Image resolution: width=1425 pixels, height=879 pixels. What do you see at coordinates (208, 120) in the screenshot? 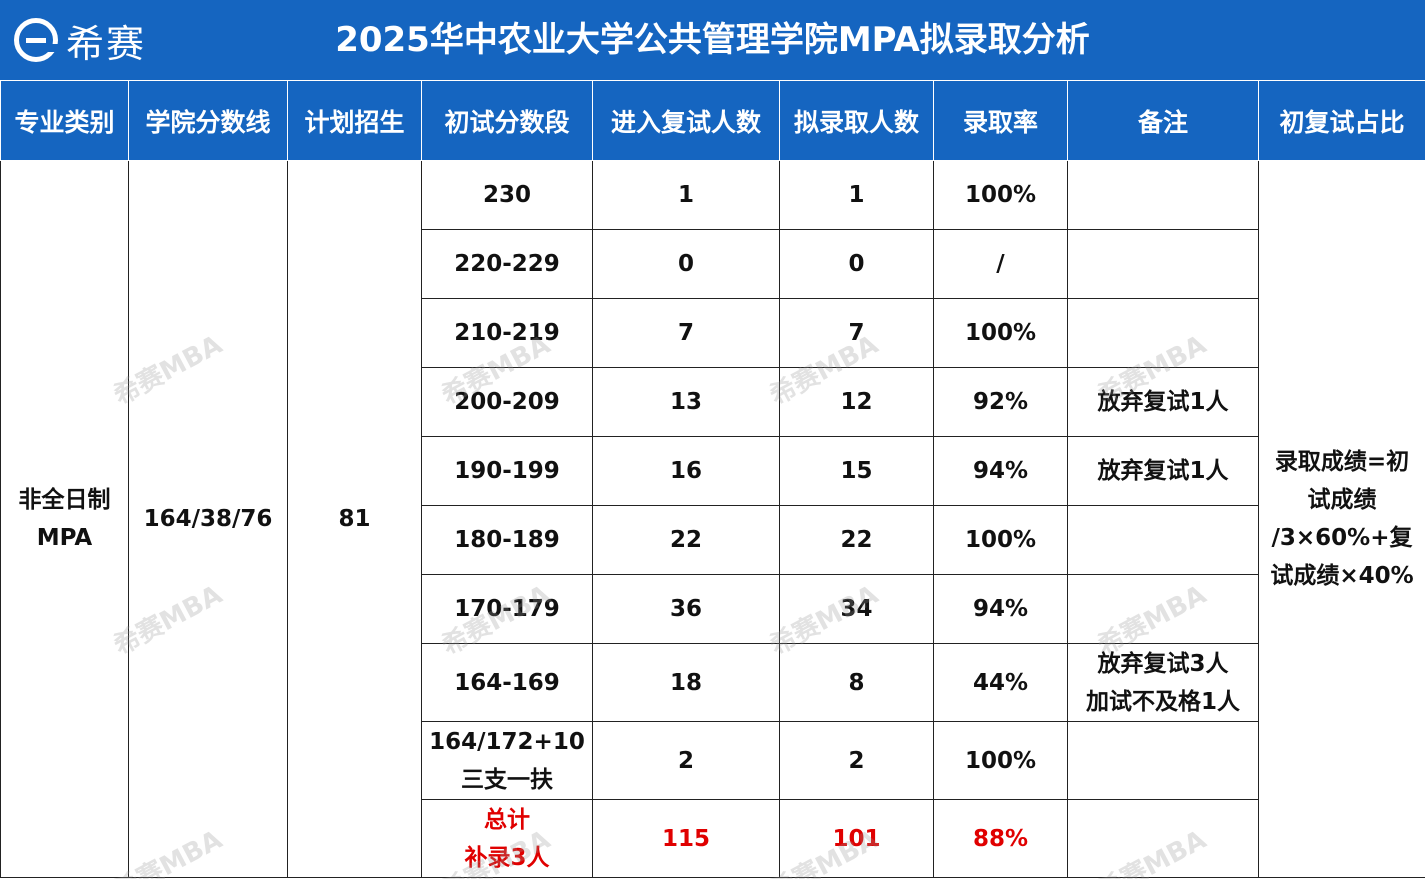
I see `col-header-cutoff: 学院分数线` at bounding box center [208, 120].